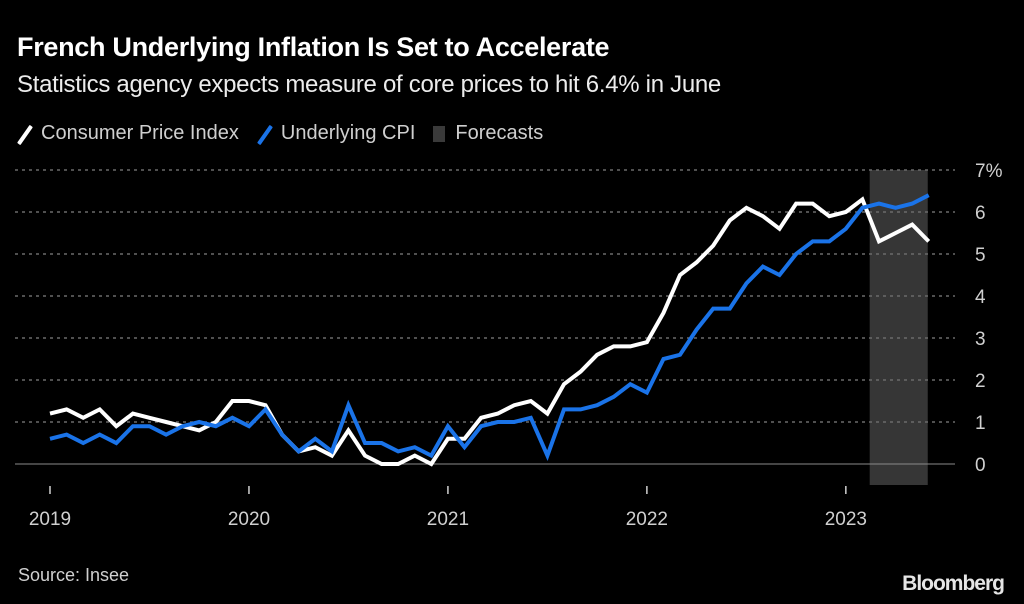 Image resolution: width=1024 pixels, height=604 pixels. I want to click on legend-item-forecasts: Forecasts, so click(488, 133).